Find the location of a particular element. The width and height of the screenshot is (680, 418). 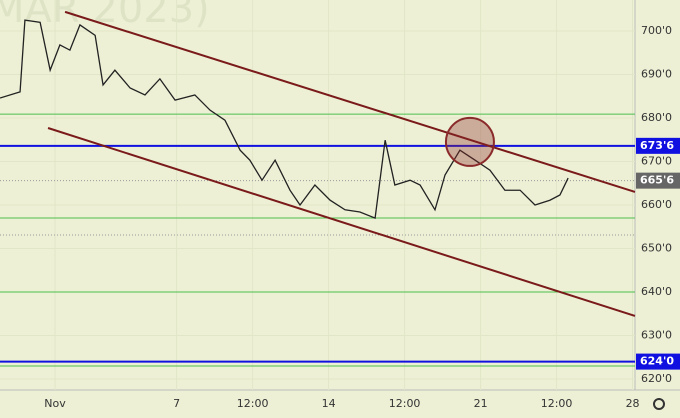

y-tick-label: 620'0 is located at coordinates (656, 378).